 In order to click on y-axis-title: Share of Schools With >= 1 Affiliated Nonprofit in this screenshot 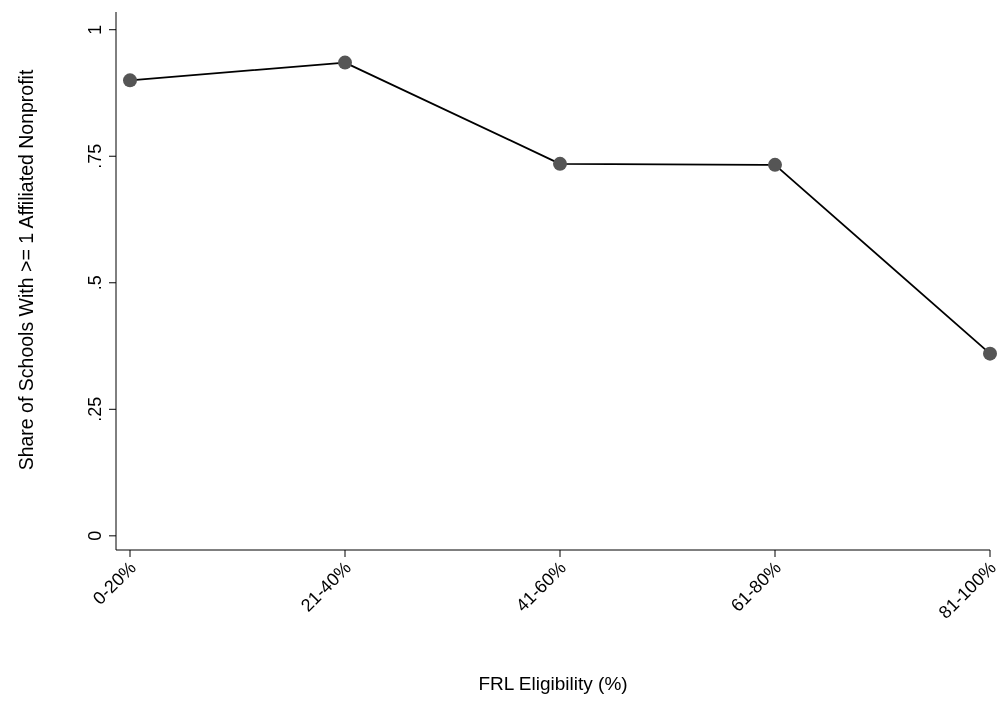, I will do `click(26, 270)`.